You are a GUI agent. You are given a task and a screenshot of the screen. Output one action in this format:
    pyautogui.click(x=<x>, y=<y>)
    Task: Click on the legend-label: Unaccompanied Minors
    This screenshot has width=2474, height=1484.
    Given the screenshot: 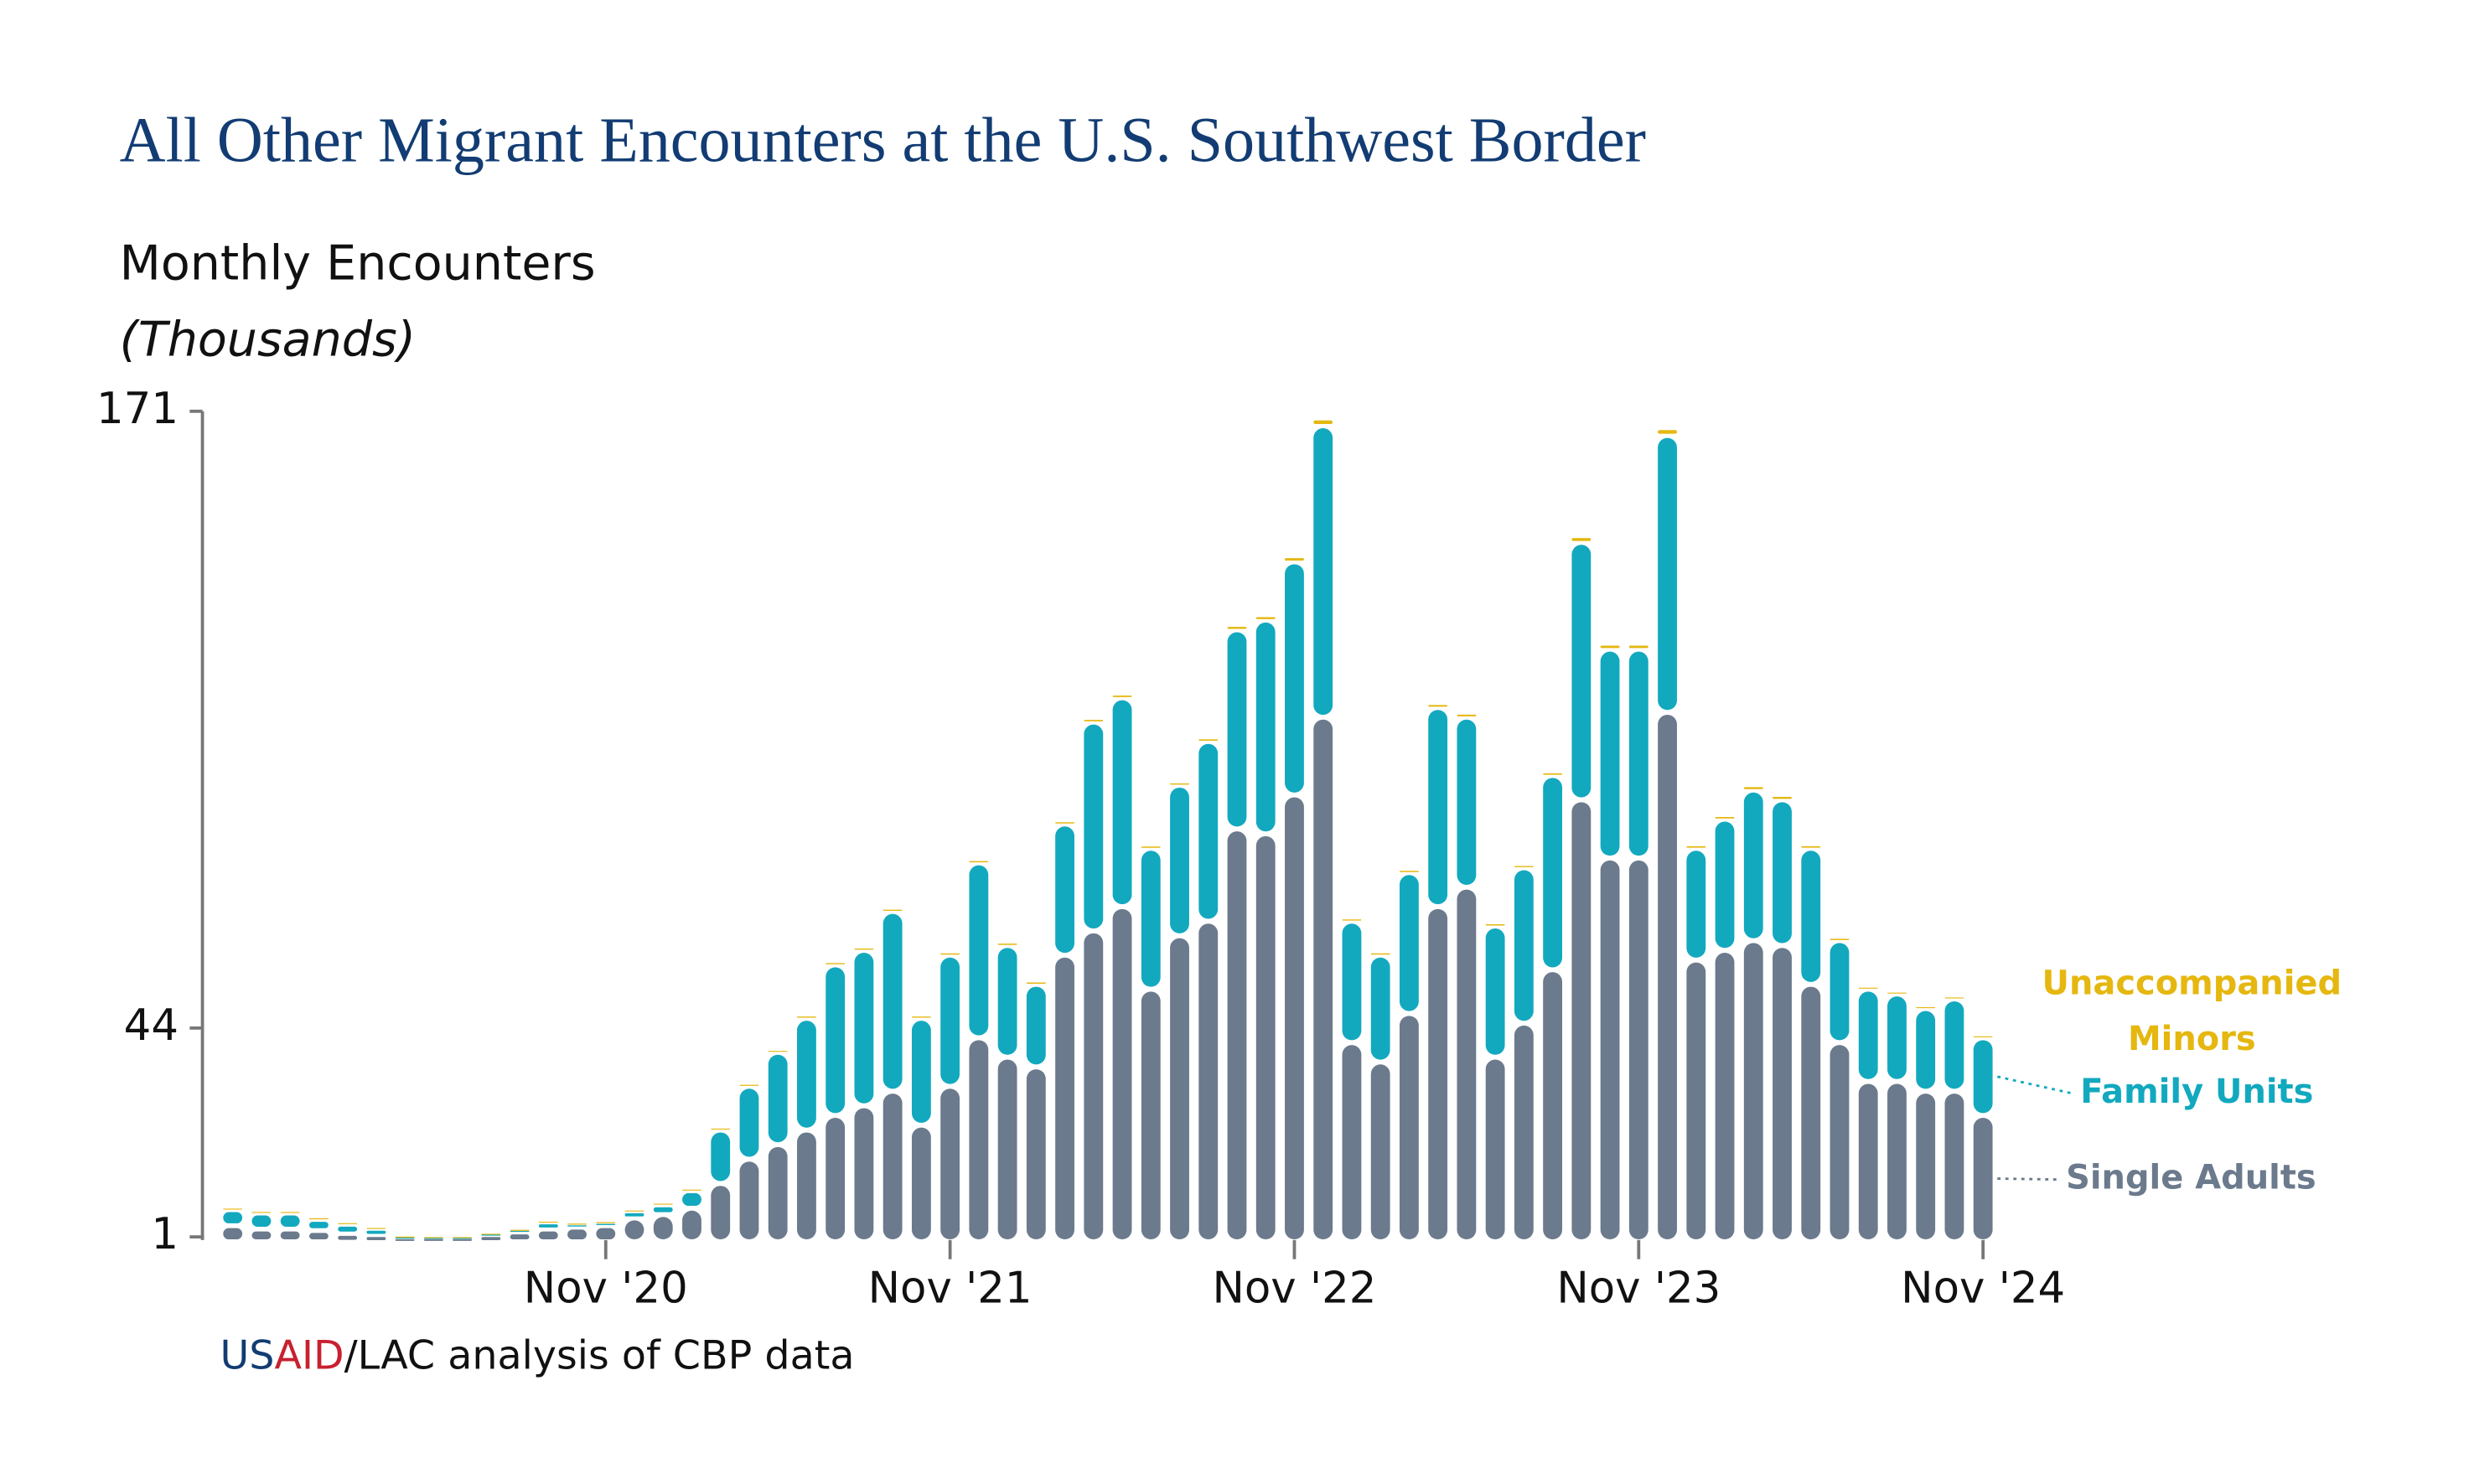 What is the action you would take?
    pyautogui.click(x=2192, y=1011)
    